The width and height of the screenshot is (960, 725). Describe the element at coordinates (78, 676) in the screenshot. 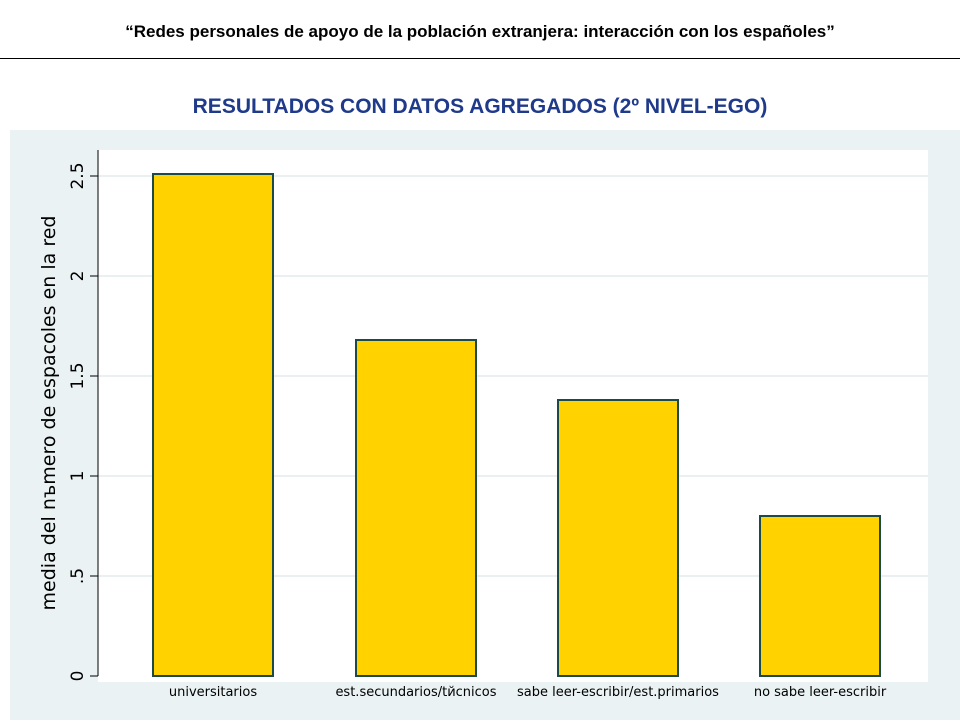

I see `y-tick-label: 0` at that location.